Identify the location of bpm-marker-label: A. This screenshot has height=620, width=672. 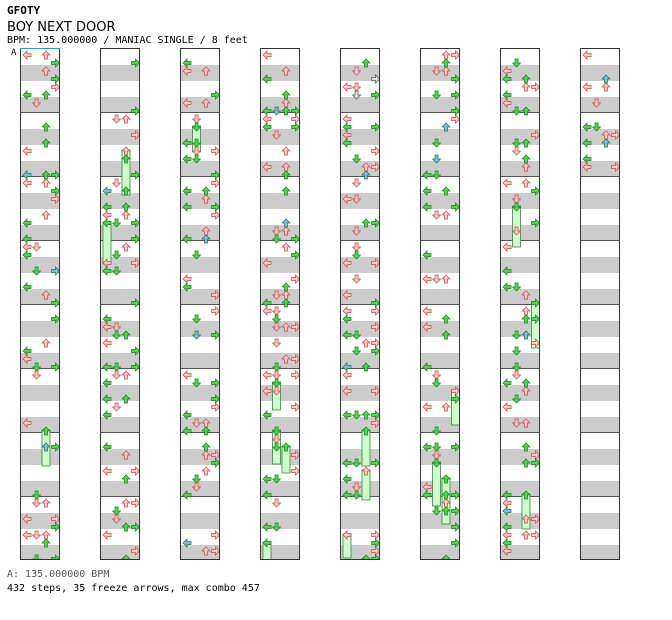
(14, 53).